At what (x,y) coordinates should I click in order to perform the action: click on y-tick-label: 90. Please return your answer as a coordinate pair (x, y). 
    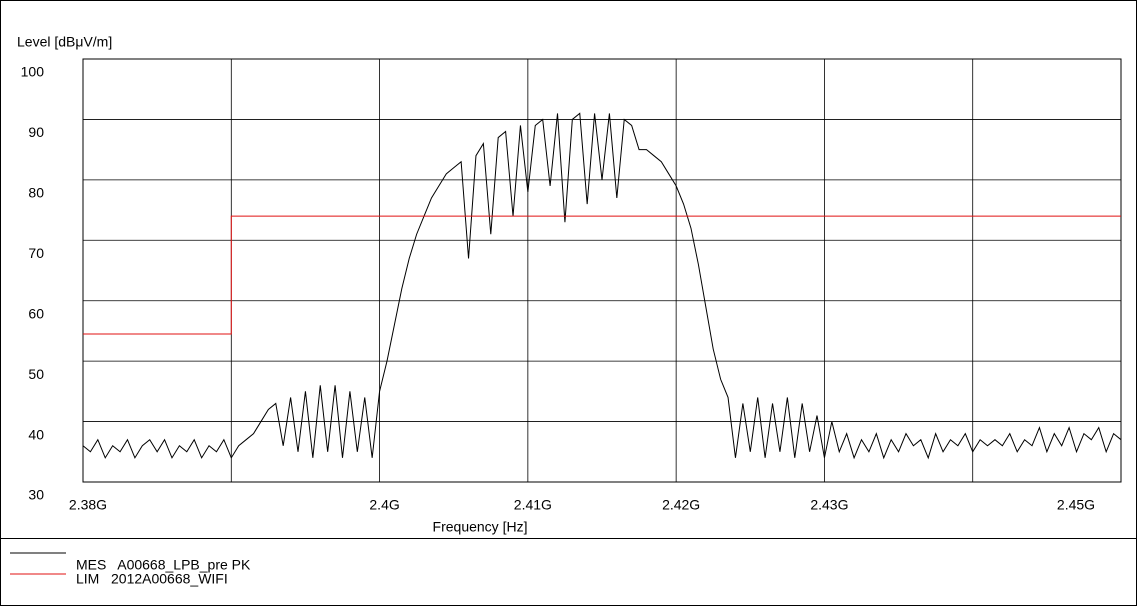
    Looking at the image, I should click on (36, 132).